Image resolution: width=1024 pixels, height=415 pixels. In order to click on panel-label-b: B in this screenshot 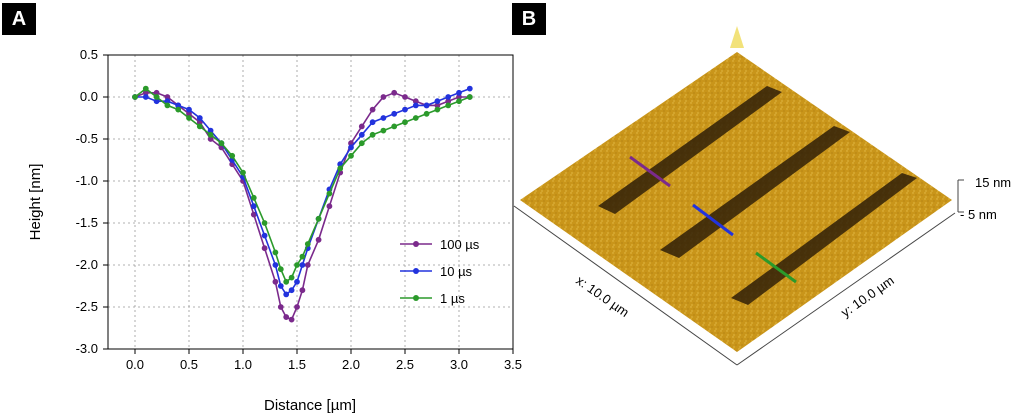, I will do `click(529, 19)`.